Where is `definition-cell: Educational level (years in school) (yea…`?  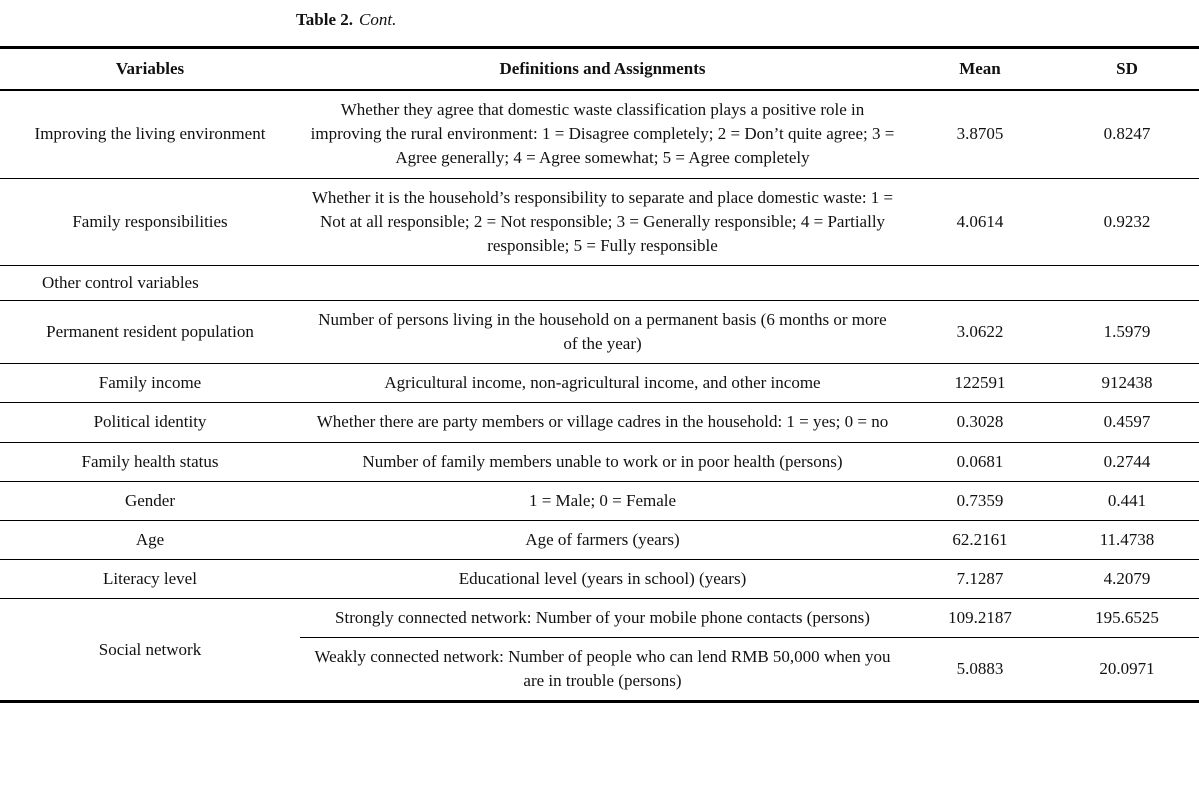 definition-cell: Educational level (years in school) (yea… is located at coordinates (602, 579).